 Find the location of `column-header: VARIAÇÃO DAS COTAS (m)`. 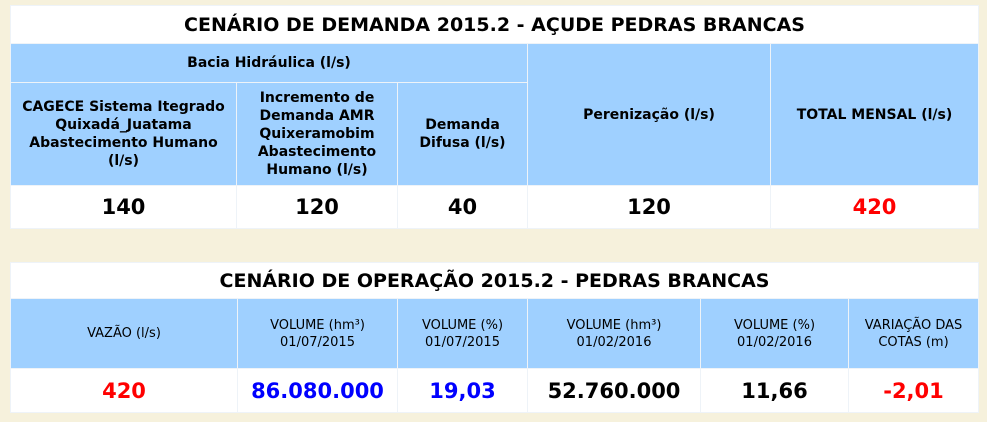

column-header: VARIAÇÃO DAS COTAS (m) is located at coordinates (913, 333).